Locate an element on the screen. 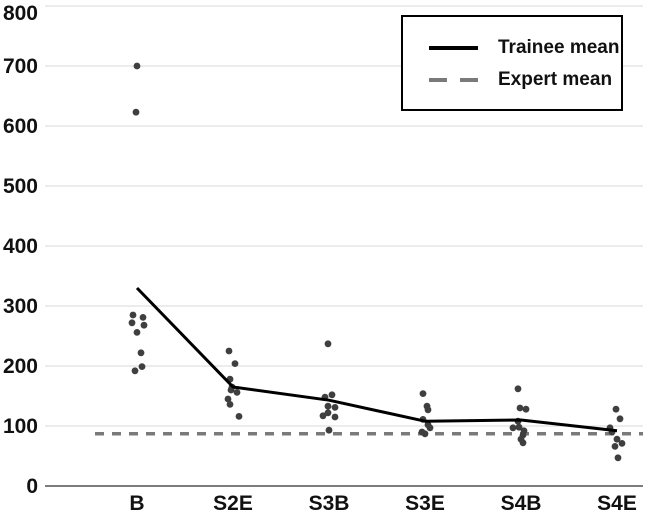 The height and width of the screenshot is (516, 647). x-category-label: S4B is located at coordinates (521, 503).